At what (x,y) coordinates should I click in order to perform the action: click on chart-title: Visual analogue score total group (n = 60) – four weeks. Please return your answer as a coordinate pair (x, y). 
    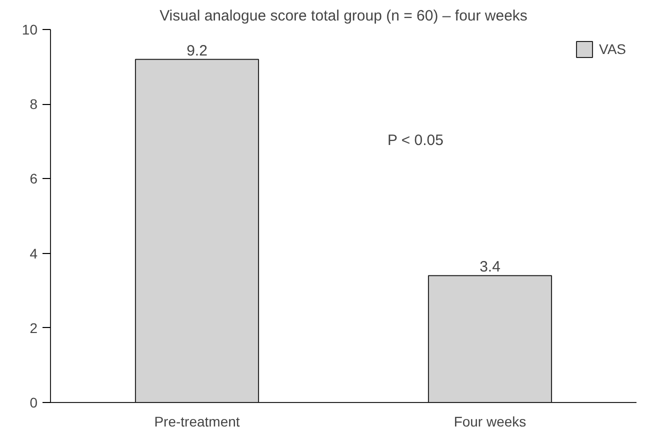
    Looking at the image, I should click on (344, 16).